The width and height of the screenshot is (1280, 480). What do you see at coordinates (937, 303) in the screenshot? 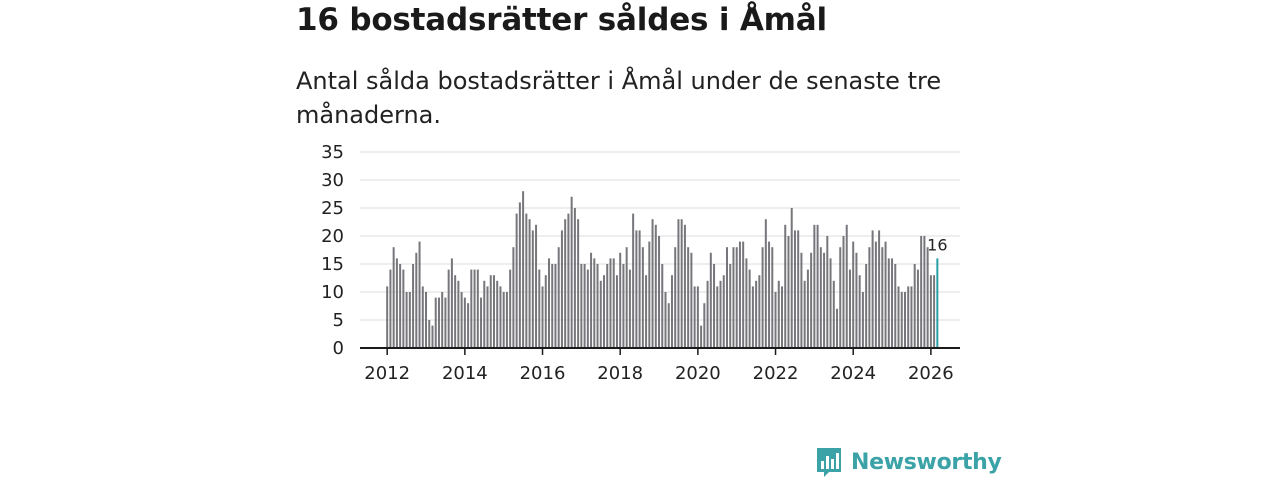
I see `bar-highlight` at bounding box center [937, 303].